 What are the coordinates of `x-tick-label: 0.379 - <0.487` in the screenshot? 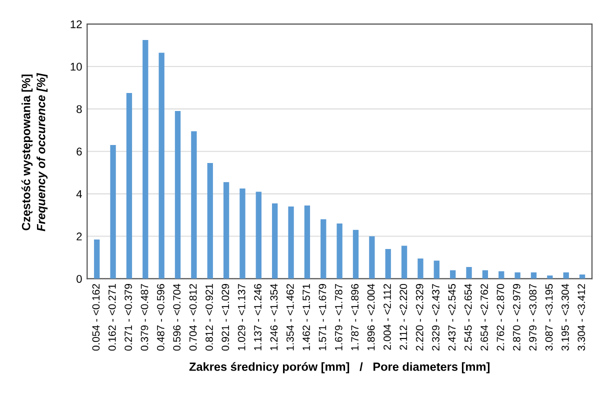 It's located at (144, 317).